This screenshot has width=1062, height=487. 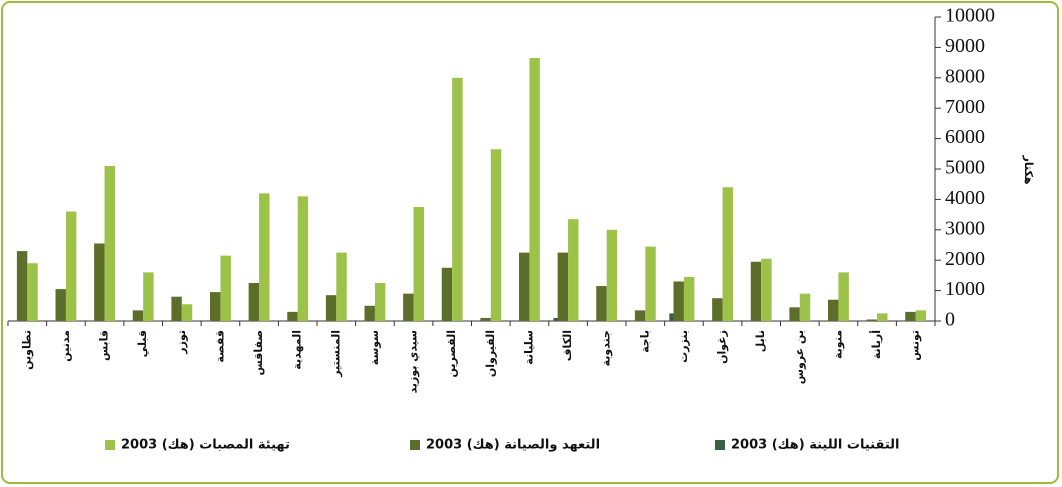 I want to click on x-tick-label: المهدية, so click(x=297, y=350).